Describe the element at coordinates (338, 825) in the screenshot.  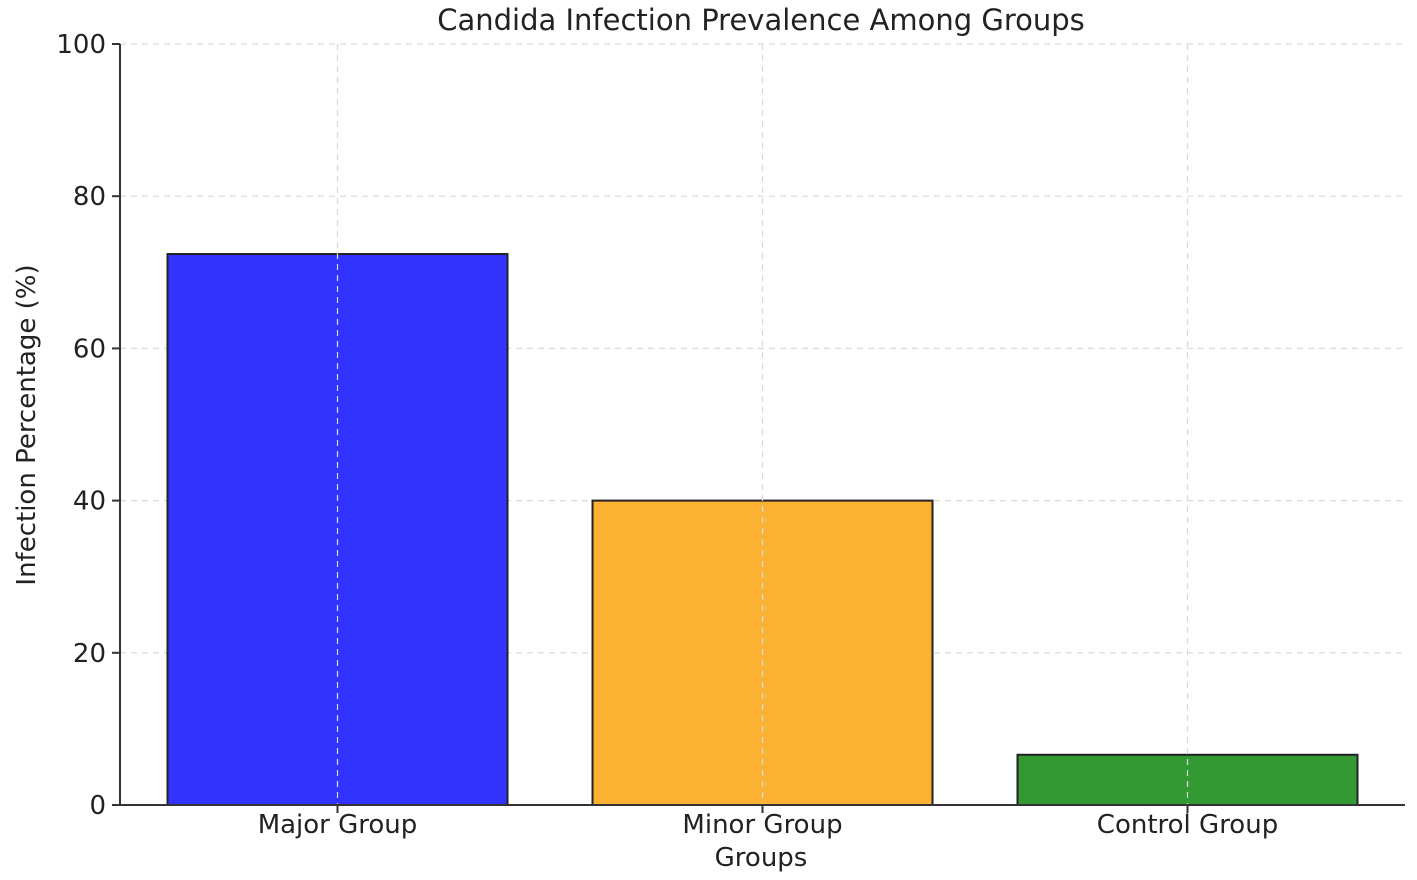
I see `x-tick-label: Major Group` at that location.